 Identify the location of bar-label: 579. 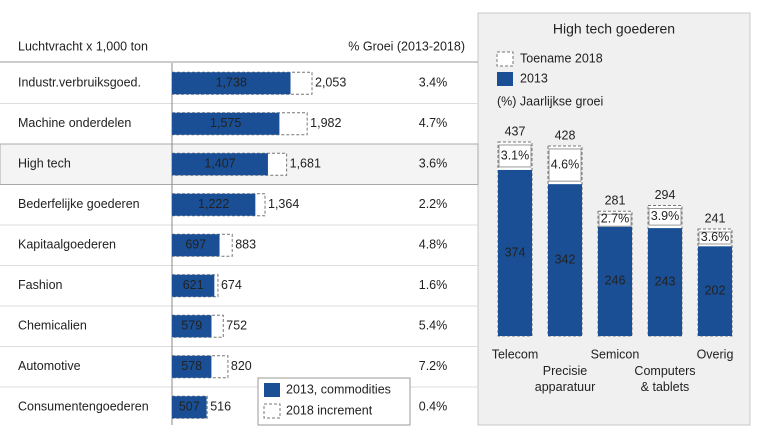
(191, 326).